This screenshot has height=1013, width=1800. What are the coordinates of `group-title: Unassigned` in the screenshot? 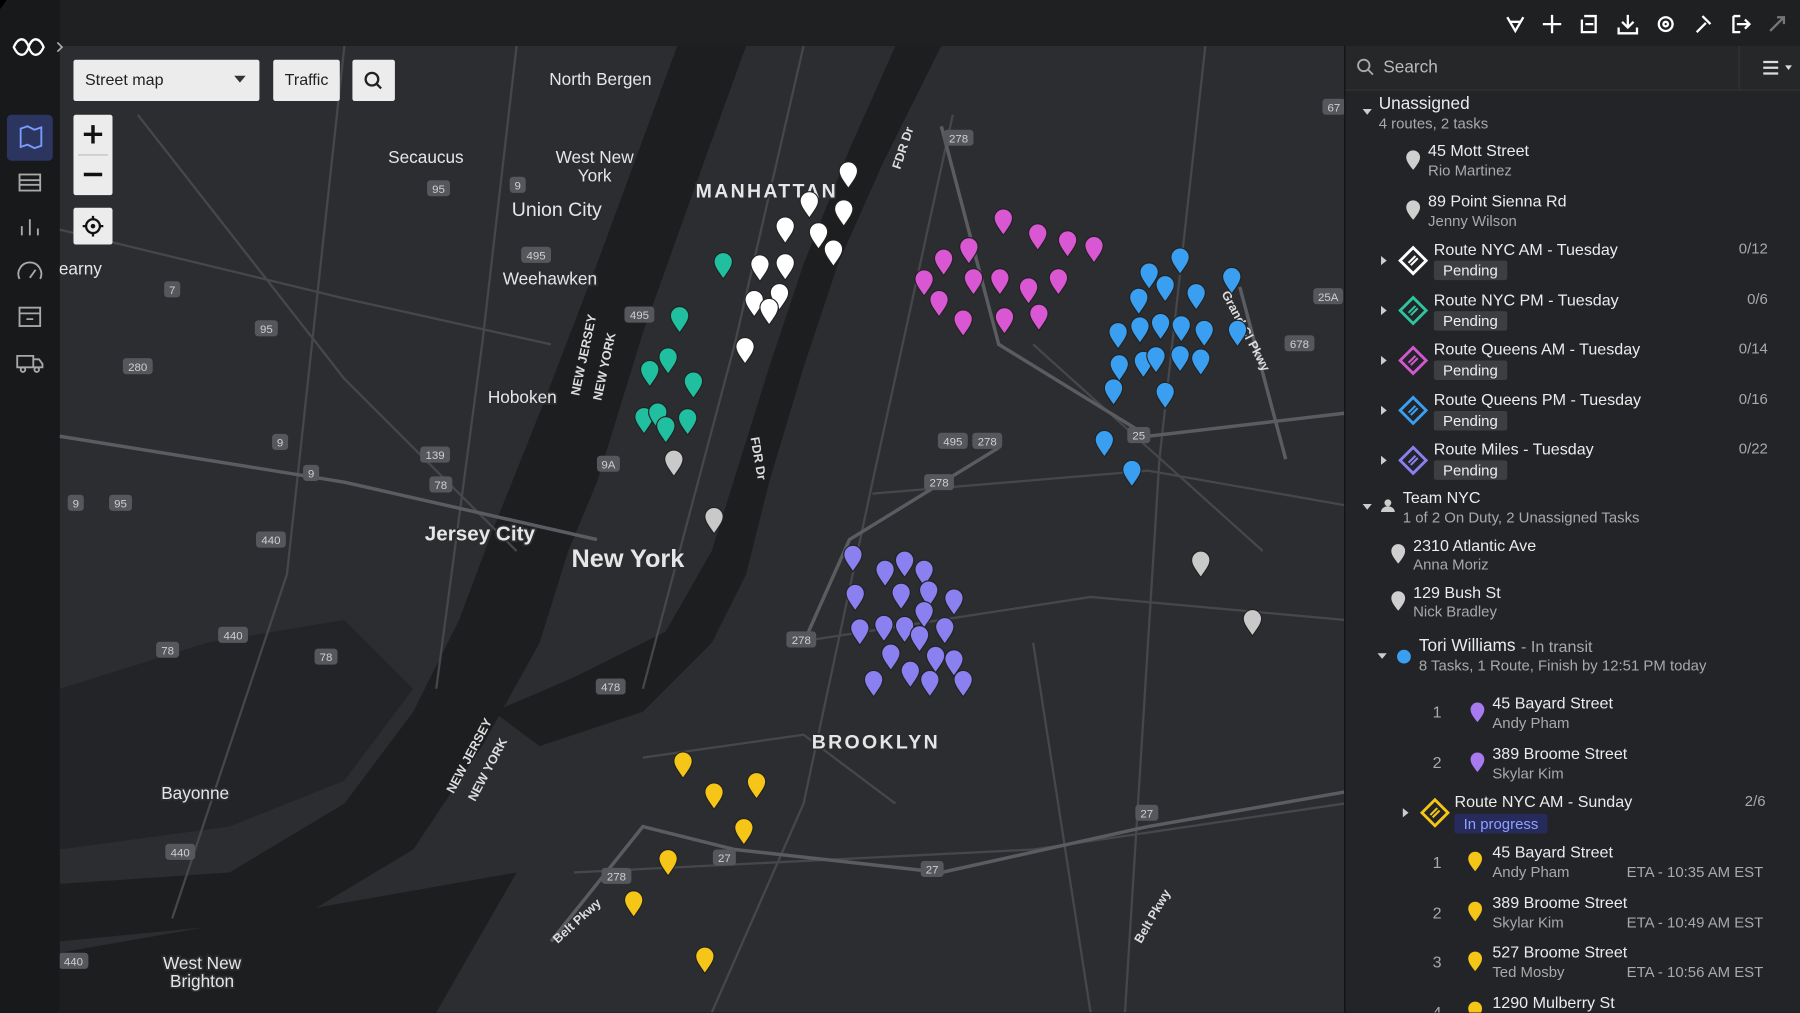 It's located at (1424, 104).